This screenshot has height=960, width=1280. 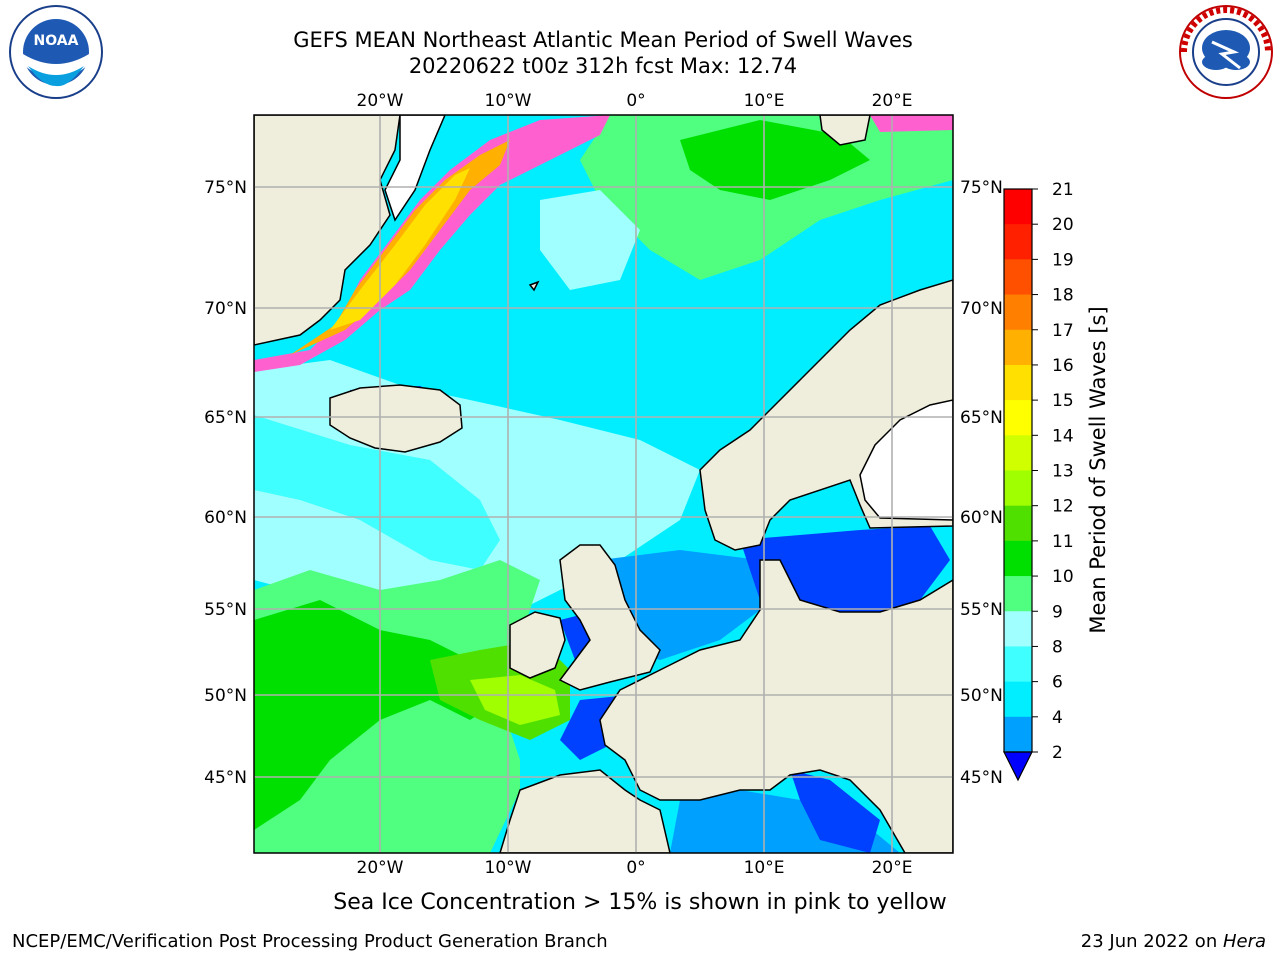 What do you see at coordinates (1244, 941) in the screenshot?
I see `footer-host: Hera` at bounding box center [1244, 941].